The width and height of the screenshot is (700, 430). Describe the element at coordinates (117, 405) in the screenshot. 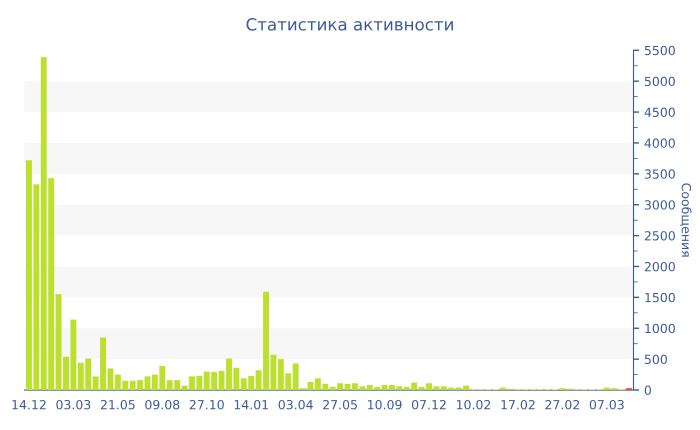

I see `x-tick-label: 21.05` at that location.